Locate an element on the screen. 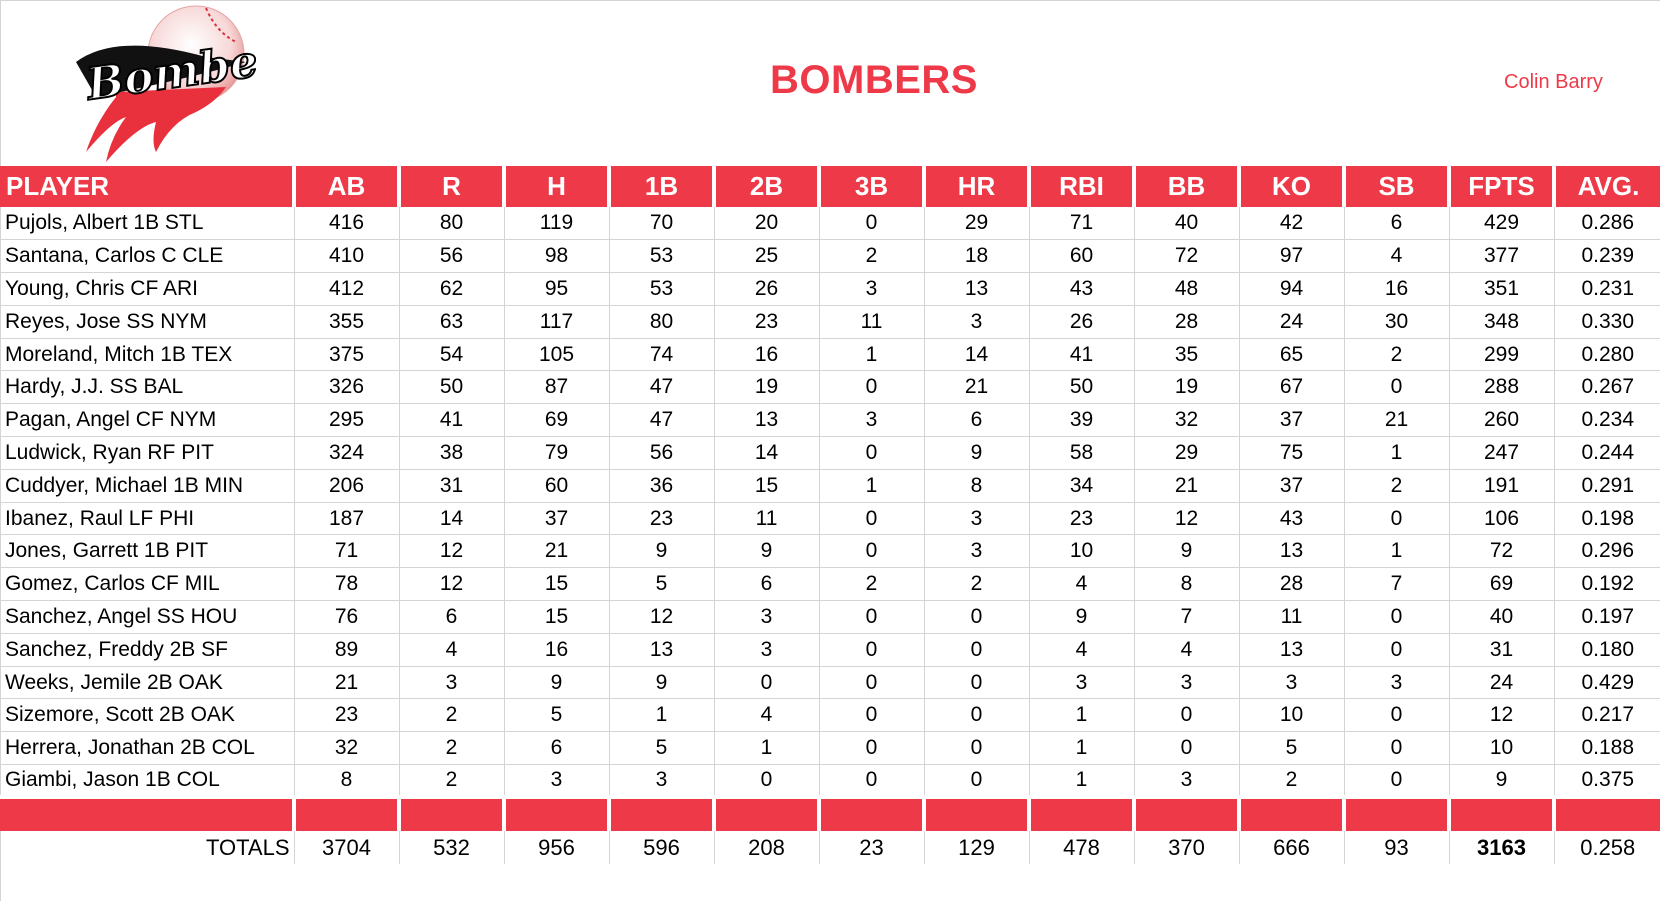 This screenshot has height=901, width=1660. stat-cell-h: 21 is located at coordinates (556, 551).